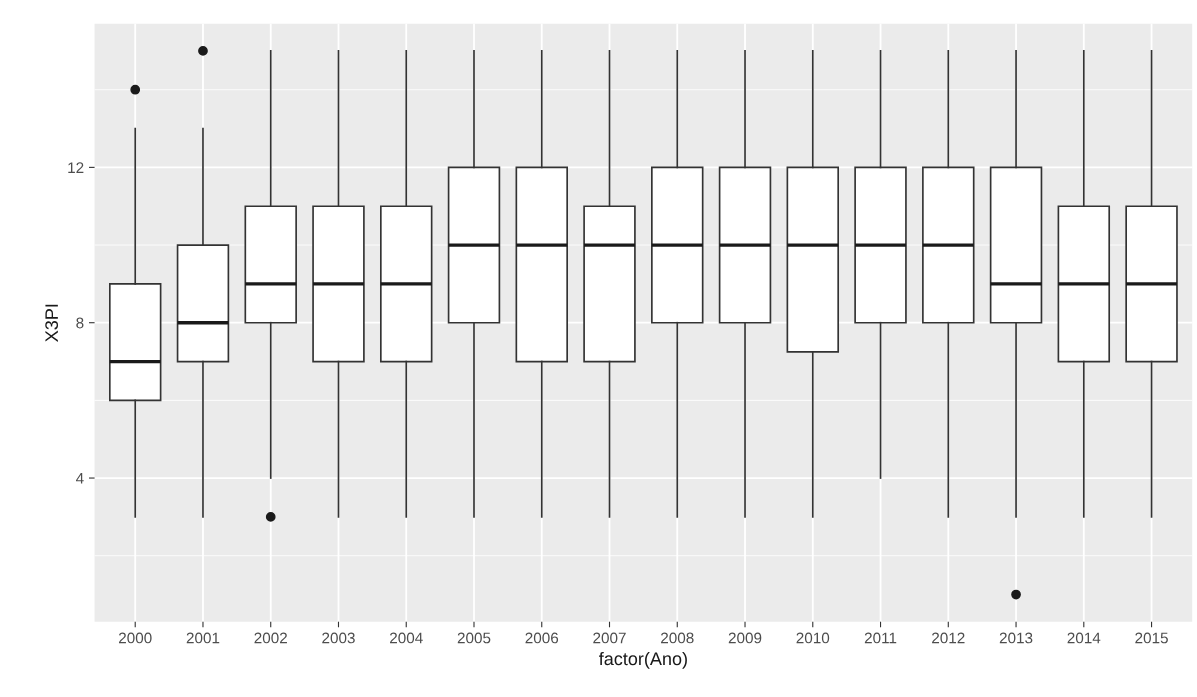 The width and height of the screenshot is (1197, 697). I want to click on x-tick-label: 2009, so click(745, 638).